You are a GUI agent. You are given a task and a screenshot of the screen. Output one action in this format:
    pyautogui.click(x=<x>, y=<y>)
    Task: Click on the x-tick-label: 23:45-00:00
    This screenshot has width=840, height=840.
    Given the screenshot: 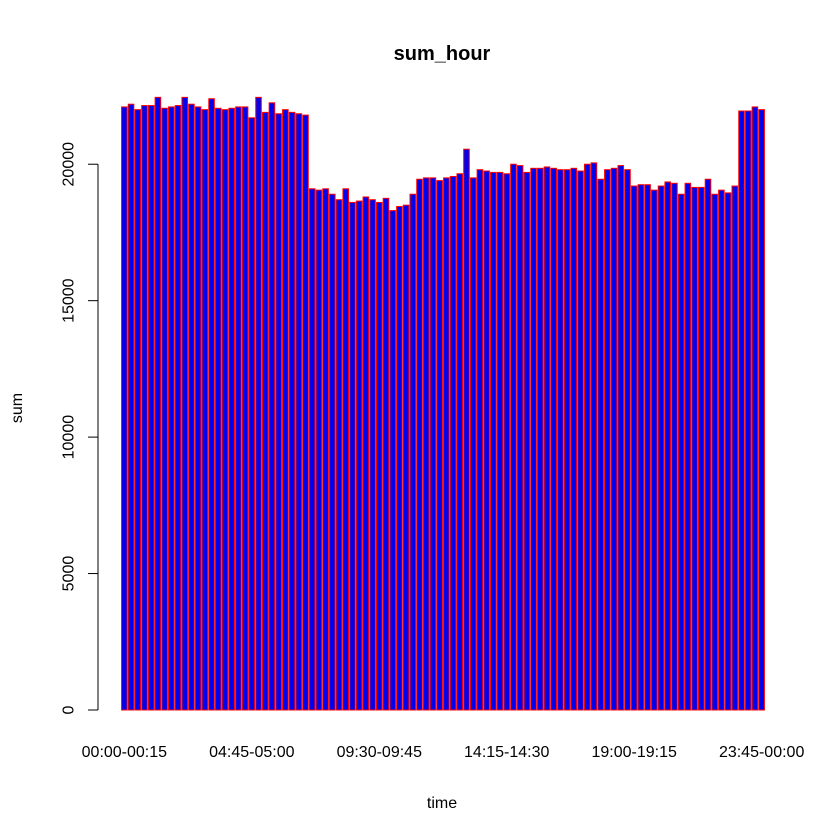 What is the action you would take?
    pyautogui.click(x=762, y=752)
    